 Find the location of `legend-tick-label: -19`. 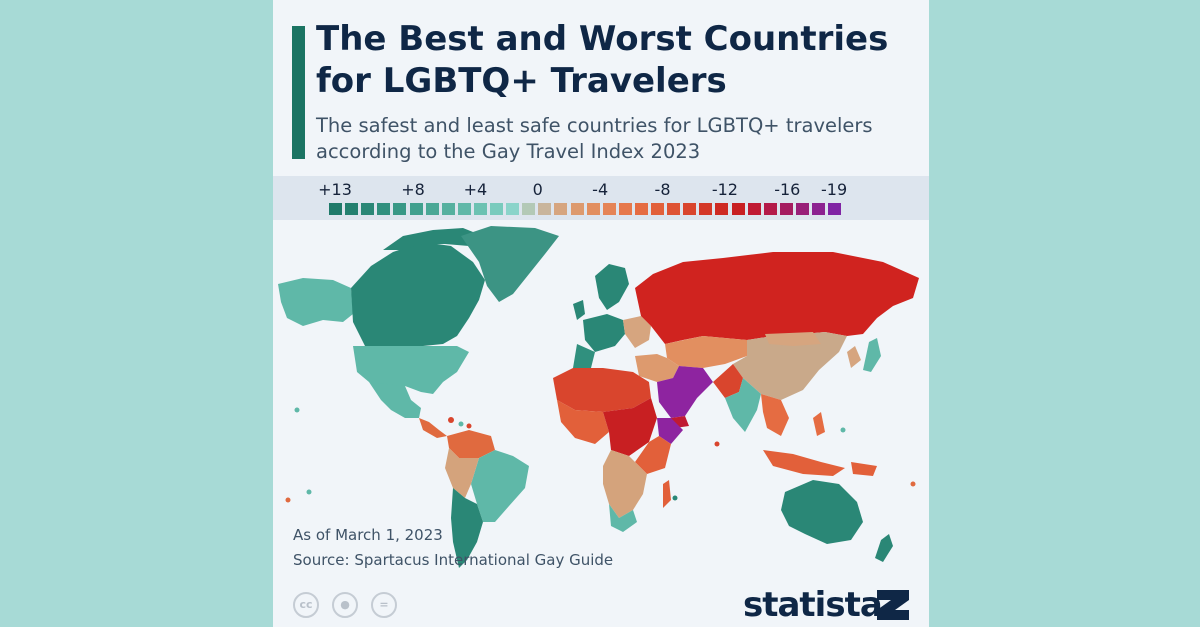

legend-tick-label: -19 is located at coordinates (834, 189).